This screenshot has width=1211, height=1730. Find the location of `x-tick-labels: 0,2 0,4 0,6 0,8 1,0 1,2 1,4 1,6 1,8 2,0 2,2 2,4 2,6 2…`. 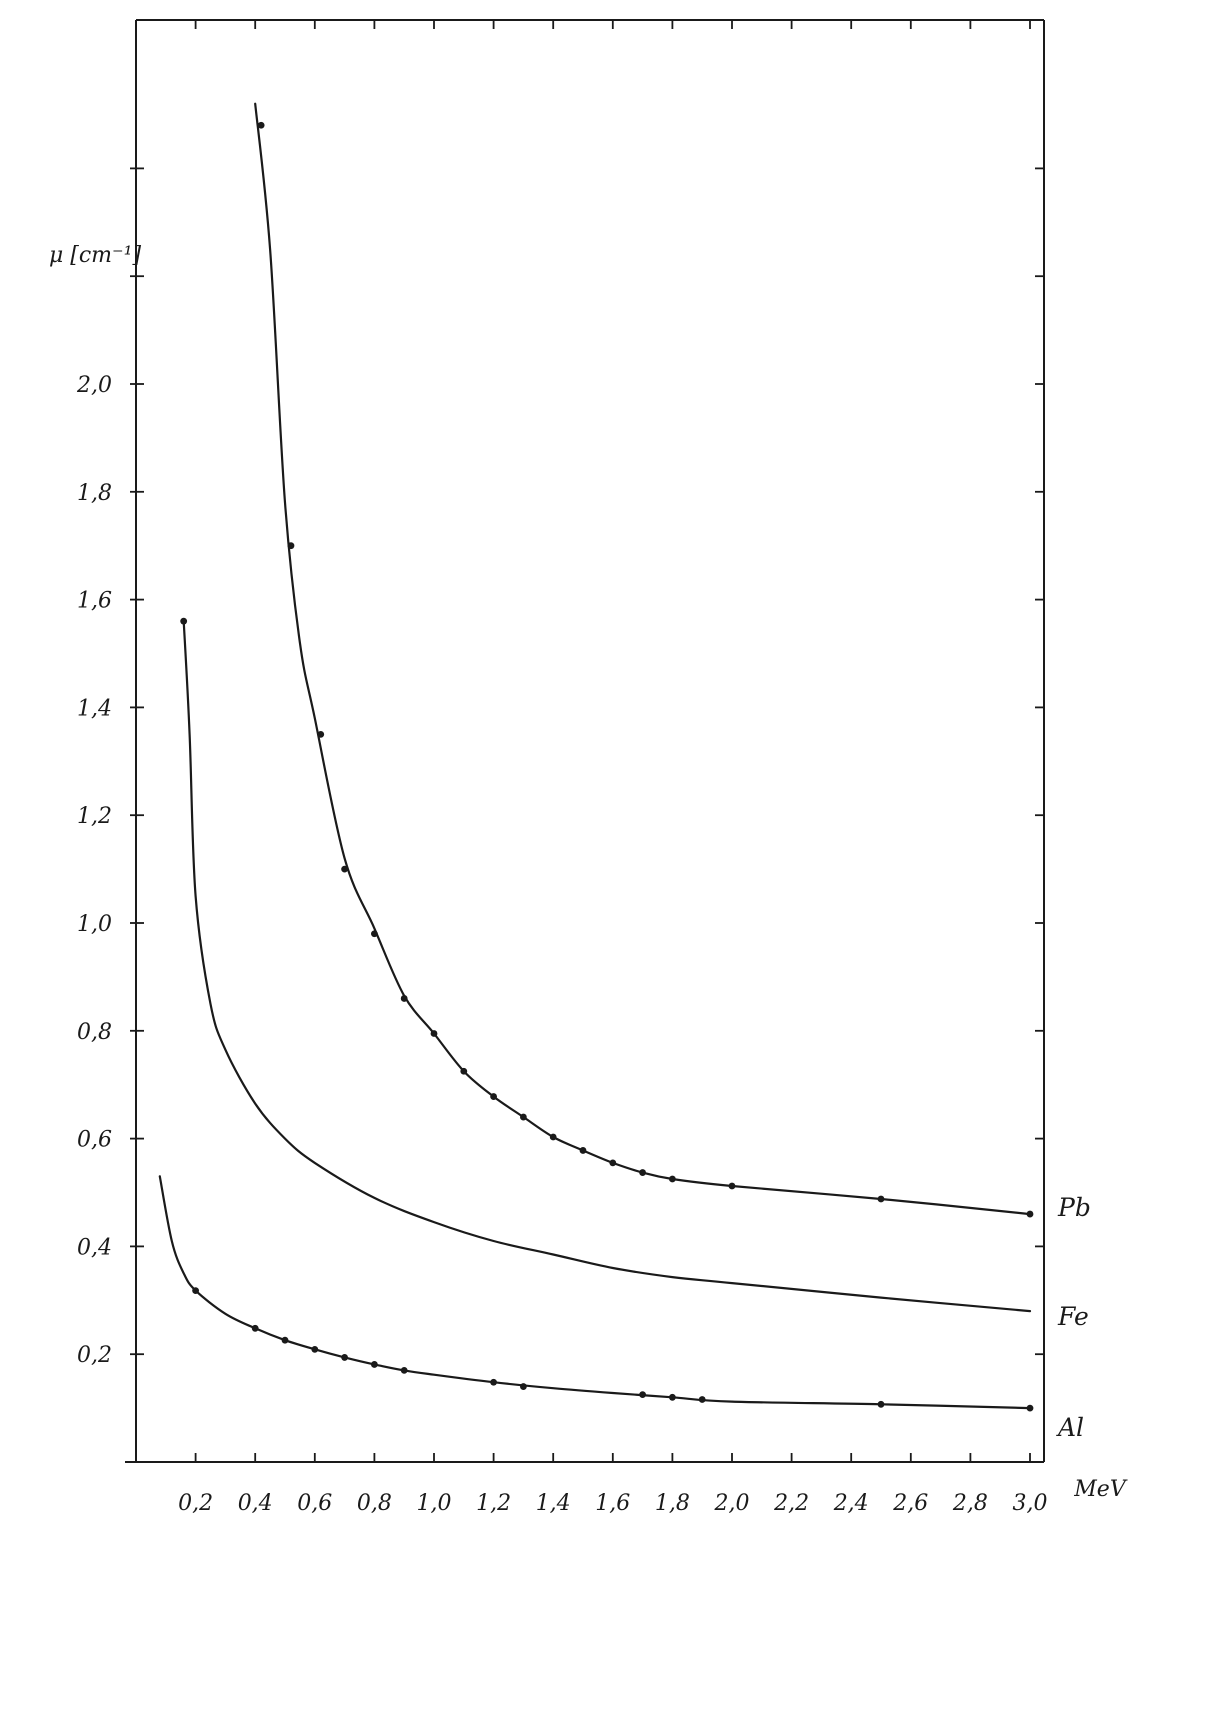

x-tick-labels: 0,2 0,4 0,6 0,8 1,0 1,2 1,4 1,6 1,8 2,0 2,2 2,4 2,6 2… is located at coordinates (612, 1503).